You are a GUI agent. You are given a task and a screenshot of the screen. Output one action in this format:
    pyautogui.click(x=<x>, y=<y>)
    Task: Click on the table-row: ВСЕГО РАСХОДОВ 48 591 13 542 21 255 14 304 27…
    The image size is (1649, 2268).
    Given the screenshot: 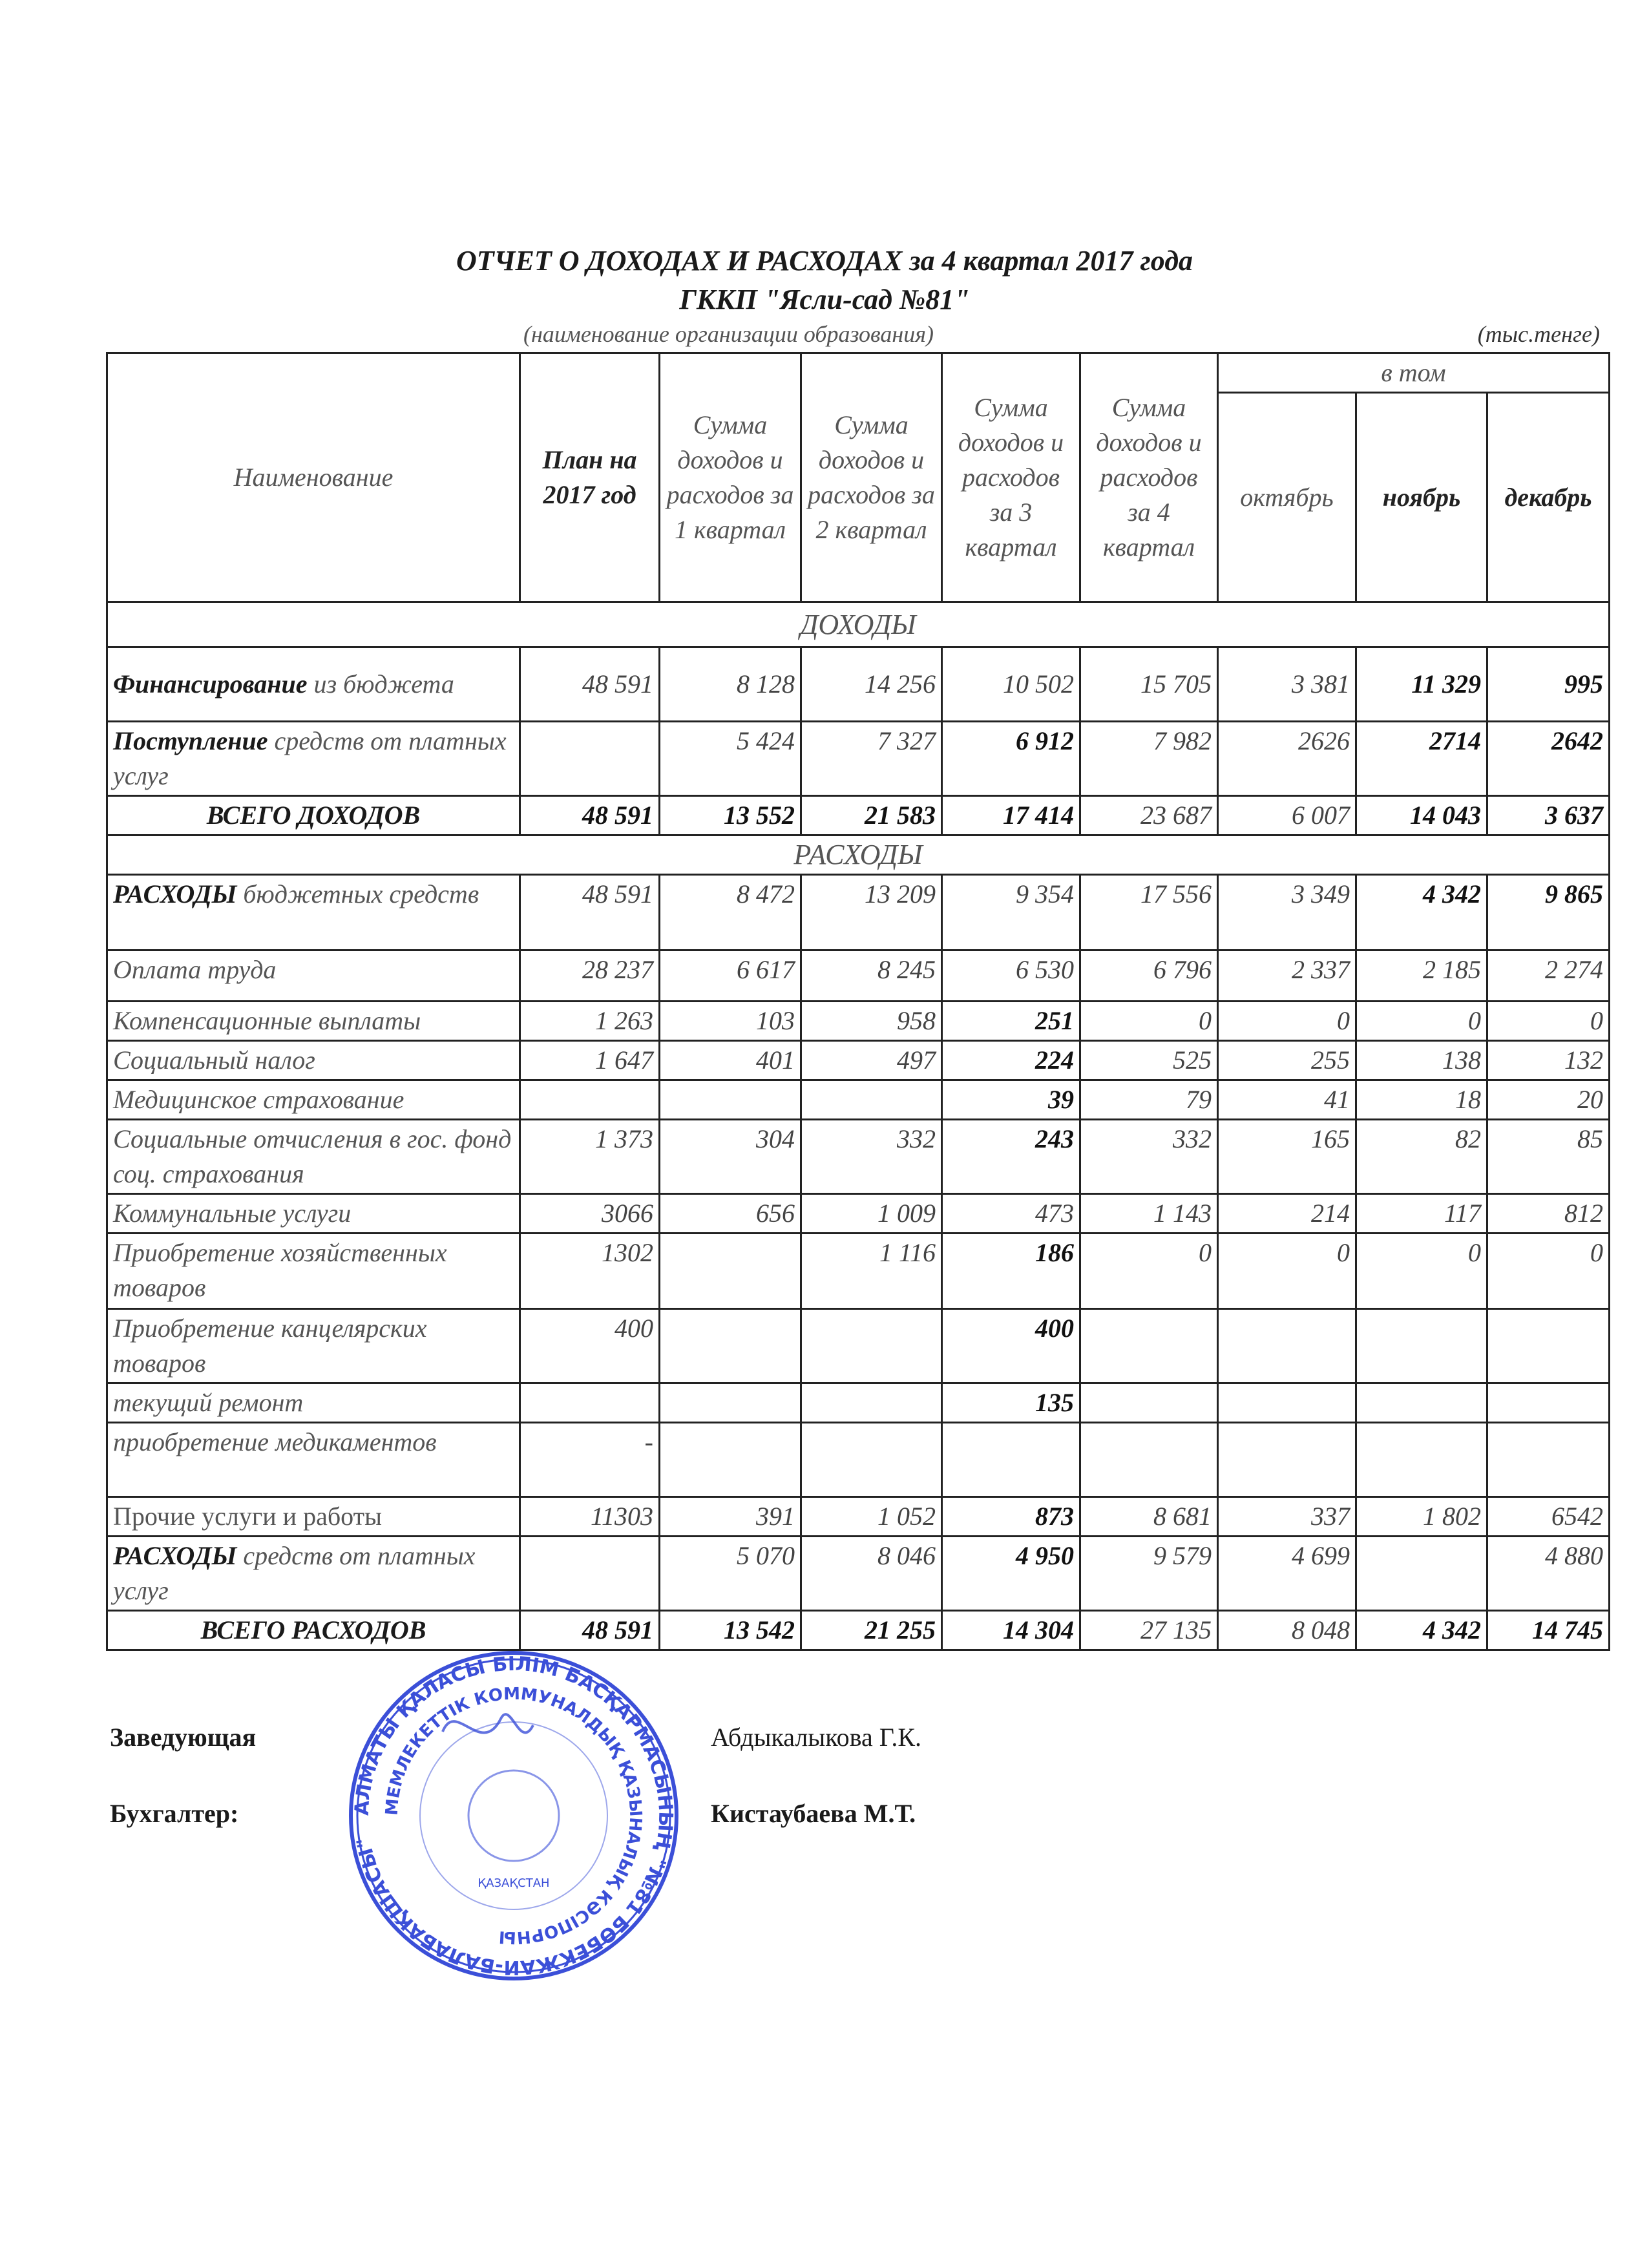 What is the action you would take?
    pyautogui.click(x=858, y=1631)
    